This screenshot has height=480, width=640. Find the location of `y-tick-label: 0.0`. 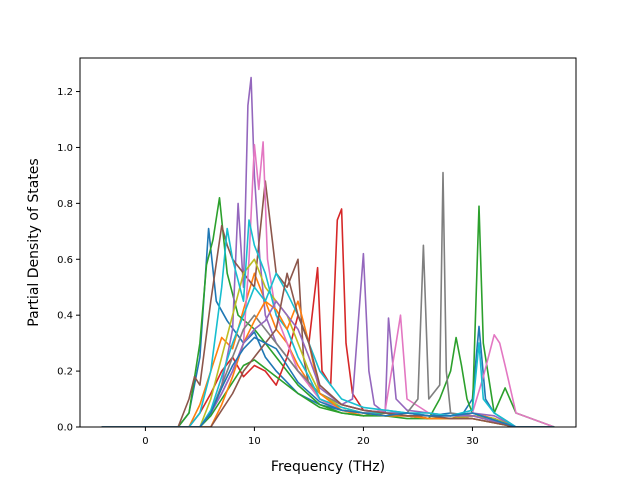

y-tick-label: 0.0 is located at coordinates (65, 428).